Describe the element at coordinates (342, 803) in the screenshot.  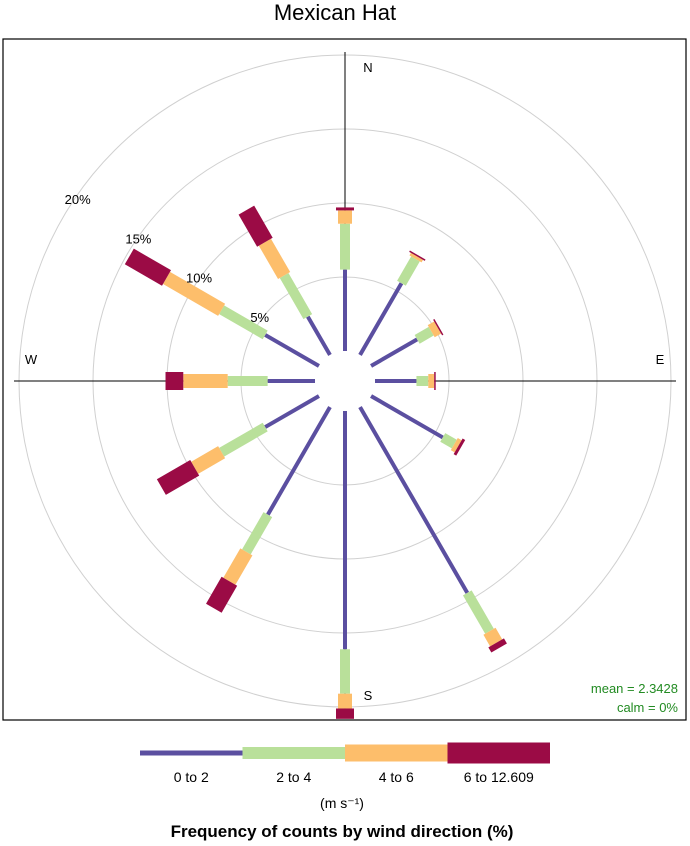
I see `legend-units: (m s⁻¹)` at that location.